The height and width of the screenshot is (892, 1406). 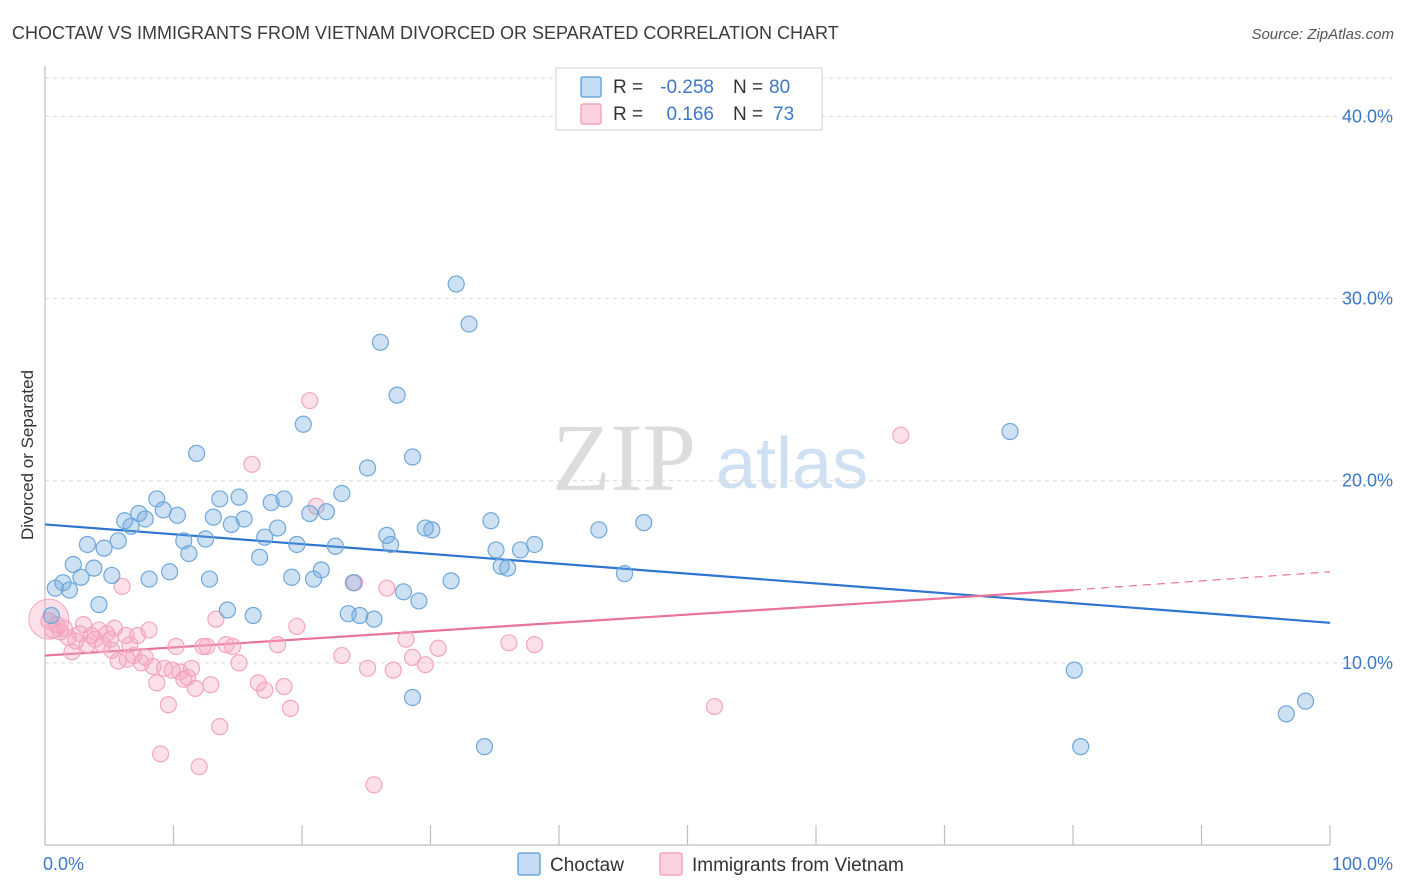 What do you see at coordinates (1201, 581) in the screenshot?
I see `vietnam-trend-extension` at bounding box center [1201, 581].